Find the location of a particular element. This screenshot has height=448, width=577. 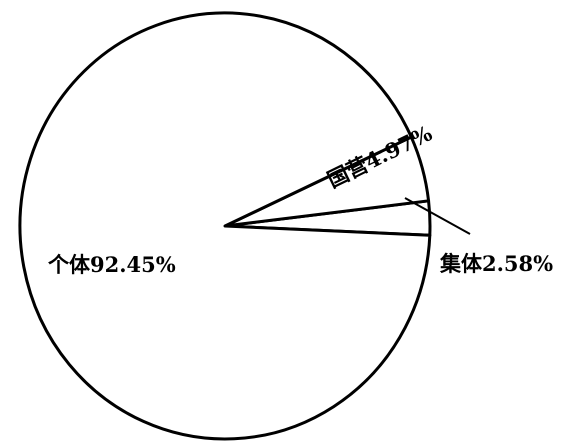

slice-label-individual: 个体92.45% is located at coordinates (112, 264).